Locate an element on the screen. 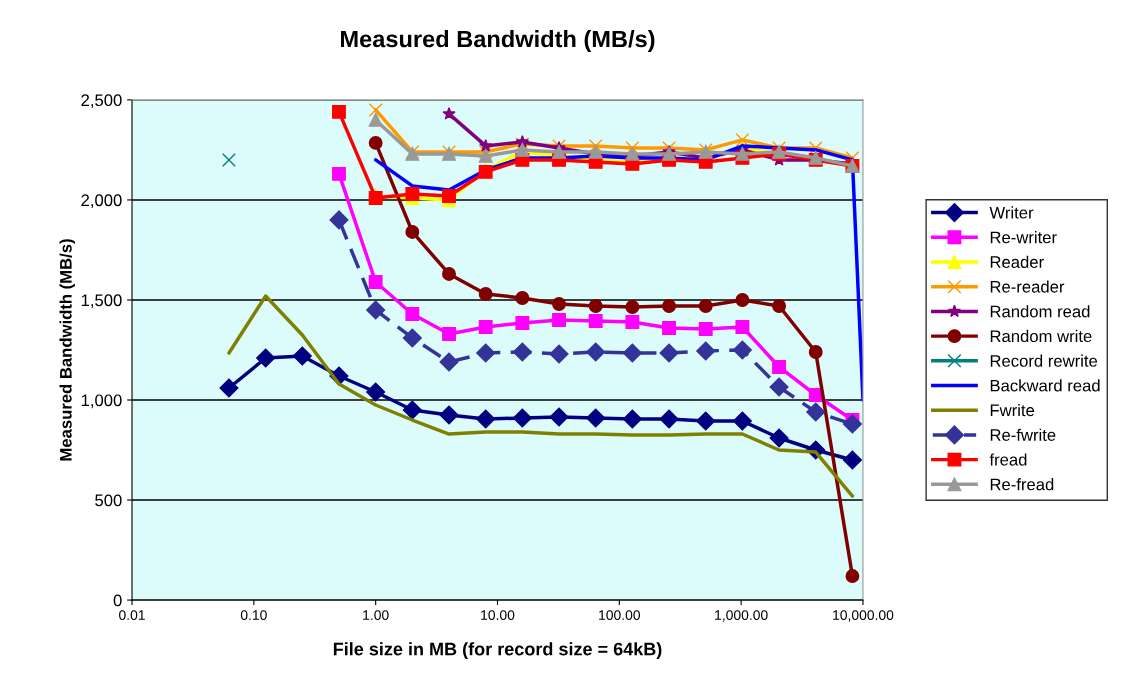  y-tick-label: 0 is located at coordinates (117, 600).